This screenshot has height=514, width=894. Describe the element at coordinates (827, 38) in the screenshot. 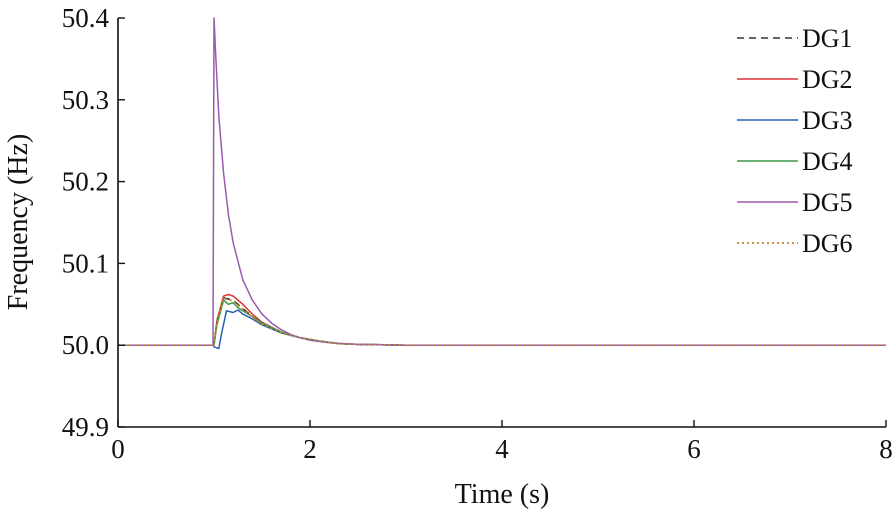

I see `legend-label-dg1: DG1` at that location.